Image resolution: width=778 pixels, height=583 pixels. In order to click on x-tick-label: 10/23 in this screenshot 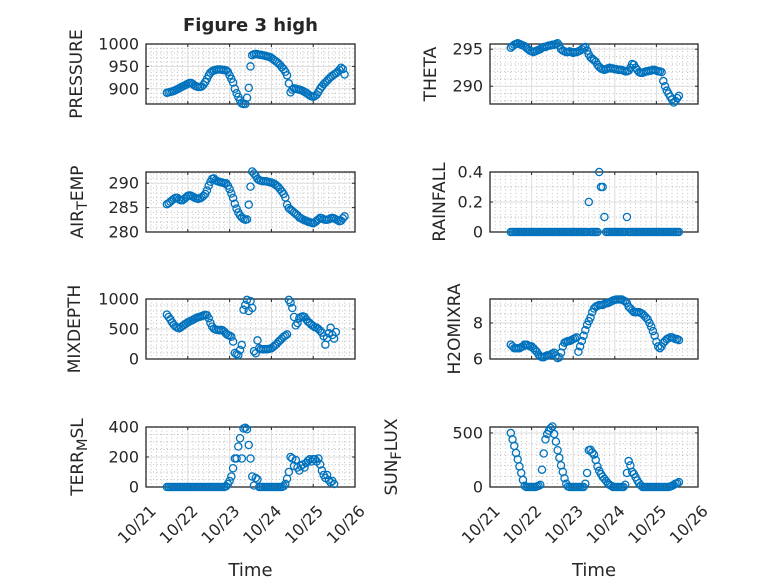, I will do `click(564, 524)`.